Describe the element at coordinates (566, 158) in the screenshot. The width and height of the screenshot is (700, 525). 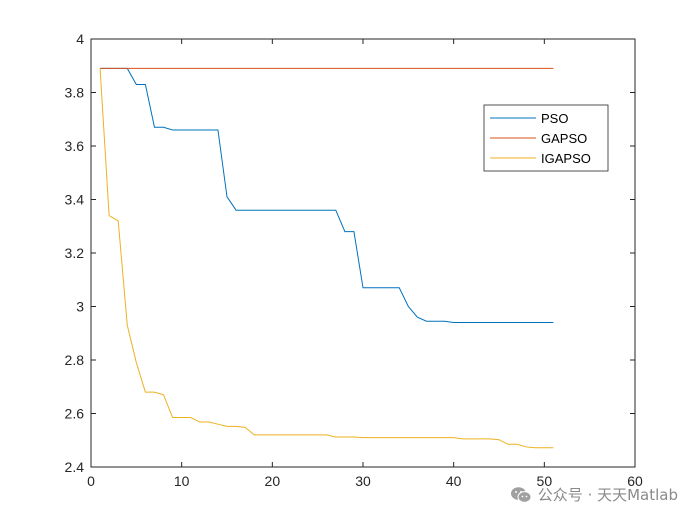
I see `legend-label-igapso: IGAPSO` at that location.